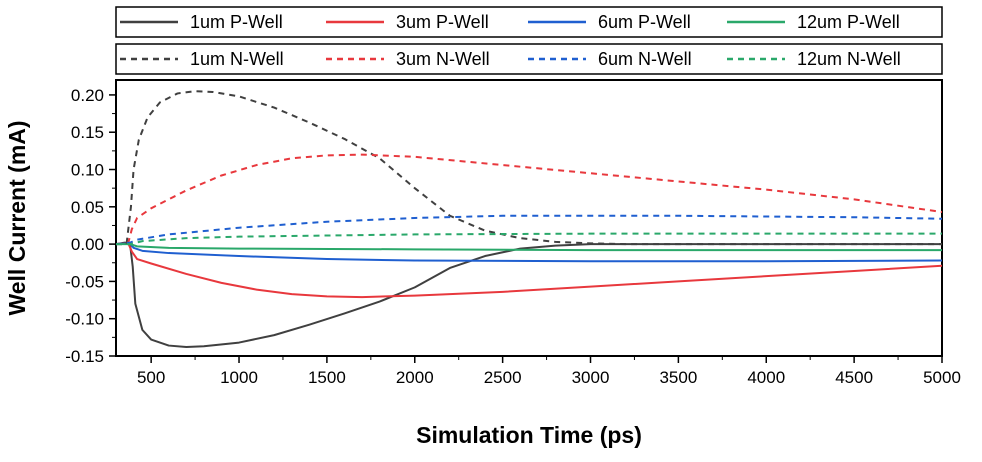 This screenshot has width=982, height=462. What do you see at coordinates (87, 207) in the screenshot?
I see `y-tick-label: 0.05` at bounding box center [87, 207].